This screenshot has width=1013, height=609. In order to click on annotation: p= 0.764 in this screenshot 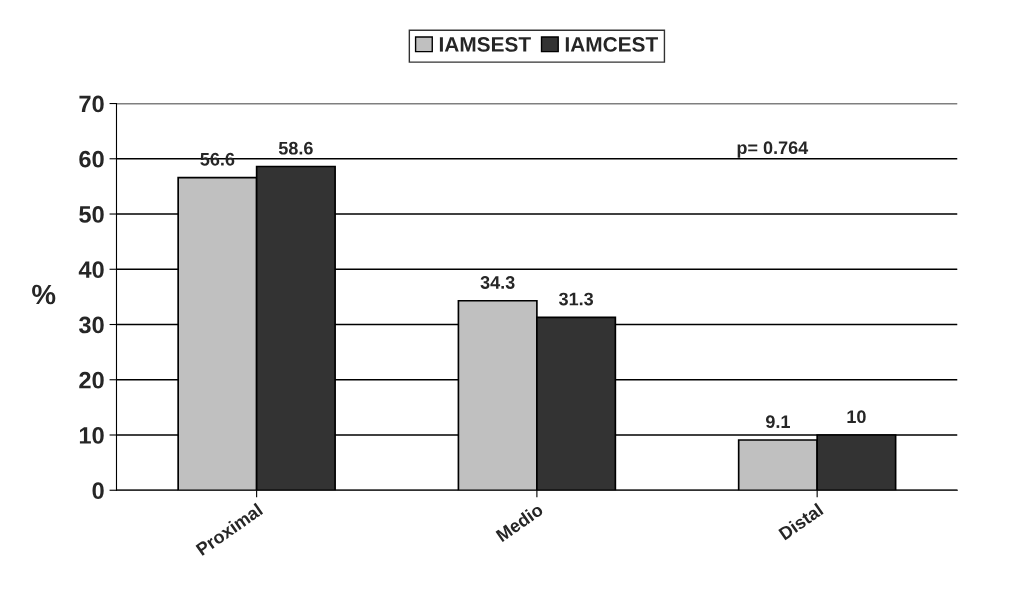, I will do `click(773, 149)`.